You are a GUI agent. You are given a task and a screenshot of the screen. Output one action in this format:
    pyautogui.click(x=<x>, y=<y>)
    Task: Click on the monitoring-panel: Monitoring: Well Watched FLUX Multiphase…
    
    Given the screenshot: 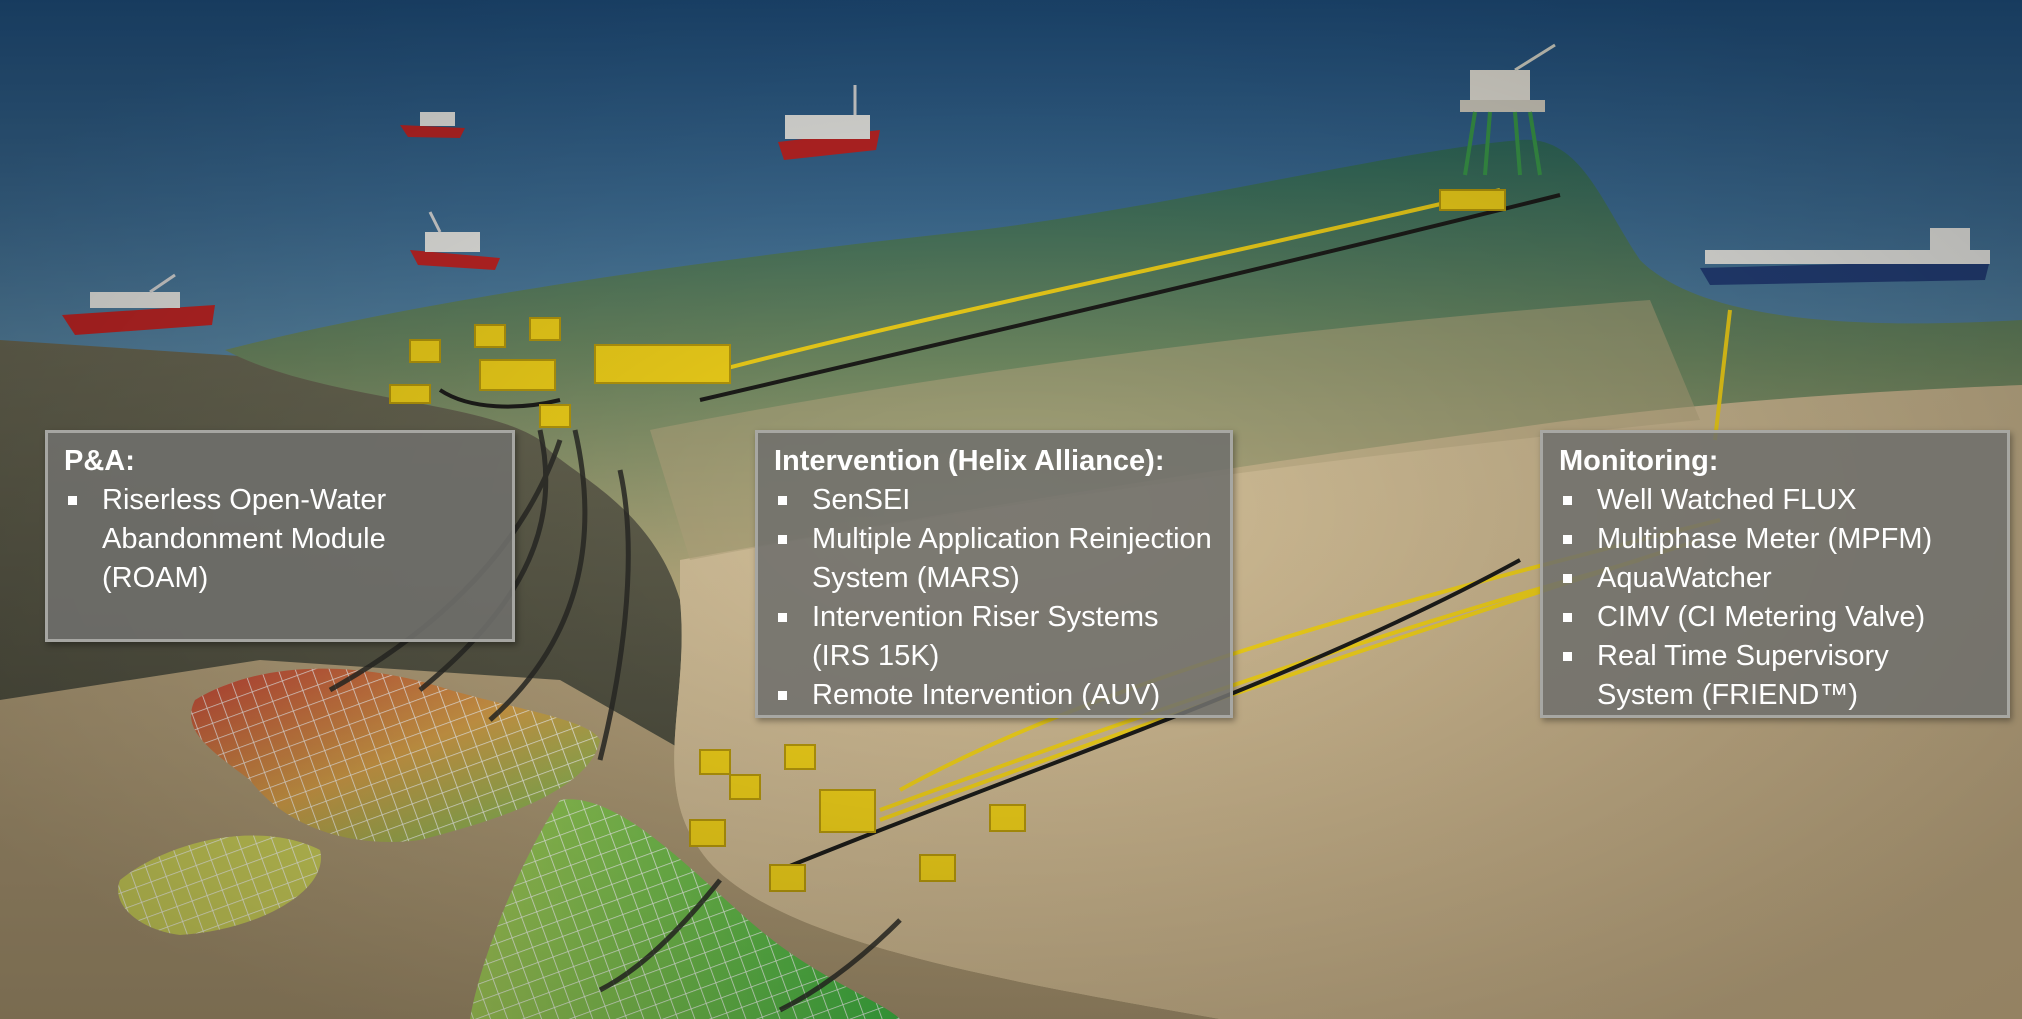 What is the action you would take?
    pyautogui.click(x=1775, y=574)
    